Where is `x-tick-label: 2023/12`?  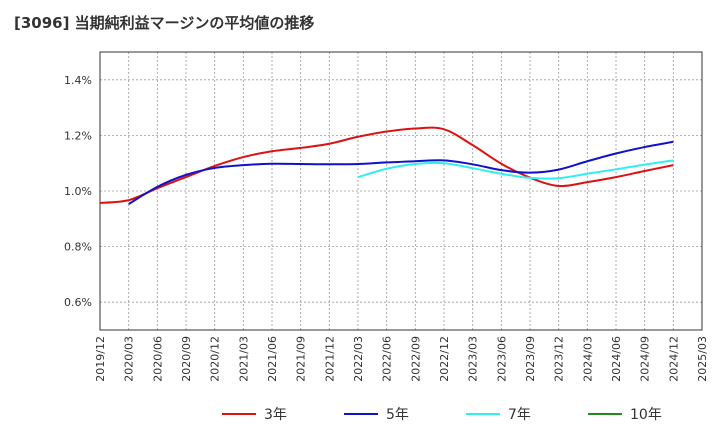
x-tick-label: 2023/12 is located at coordinates (559, 359).